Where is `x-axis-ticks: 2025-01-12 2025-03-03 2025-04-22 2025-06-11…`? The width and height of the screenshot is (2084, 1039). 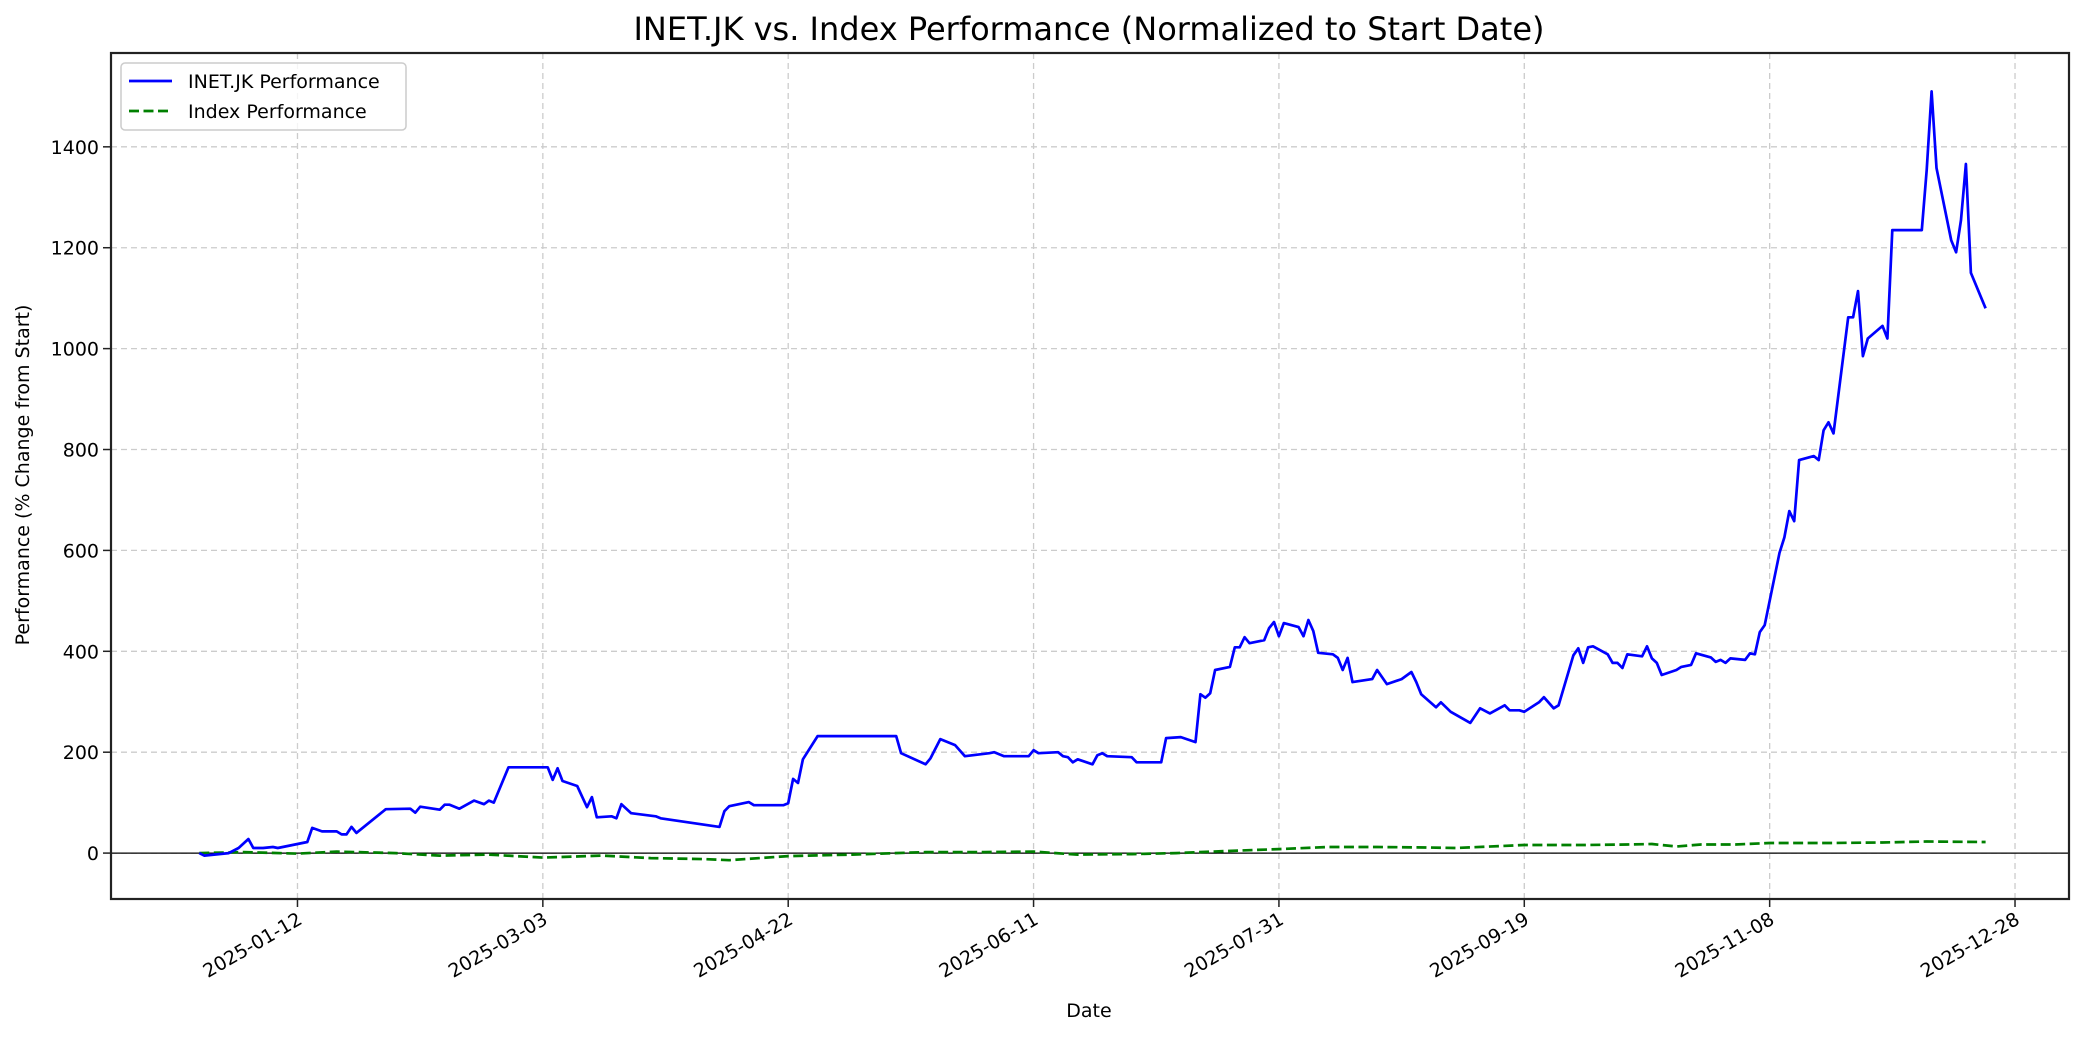
x-axis-ticks: 2025-01-12 2025-03-03 2025-04-22 2025-06-11… is located at coordinates (1111, 941).